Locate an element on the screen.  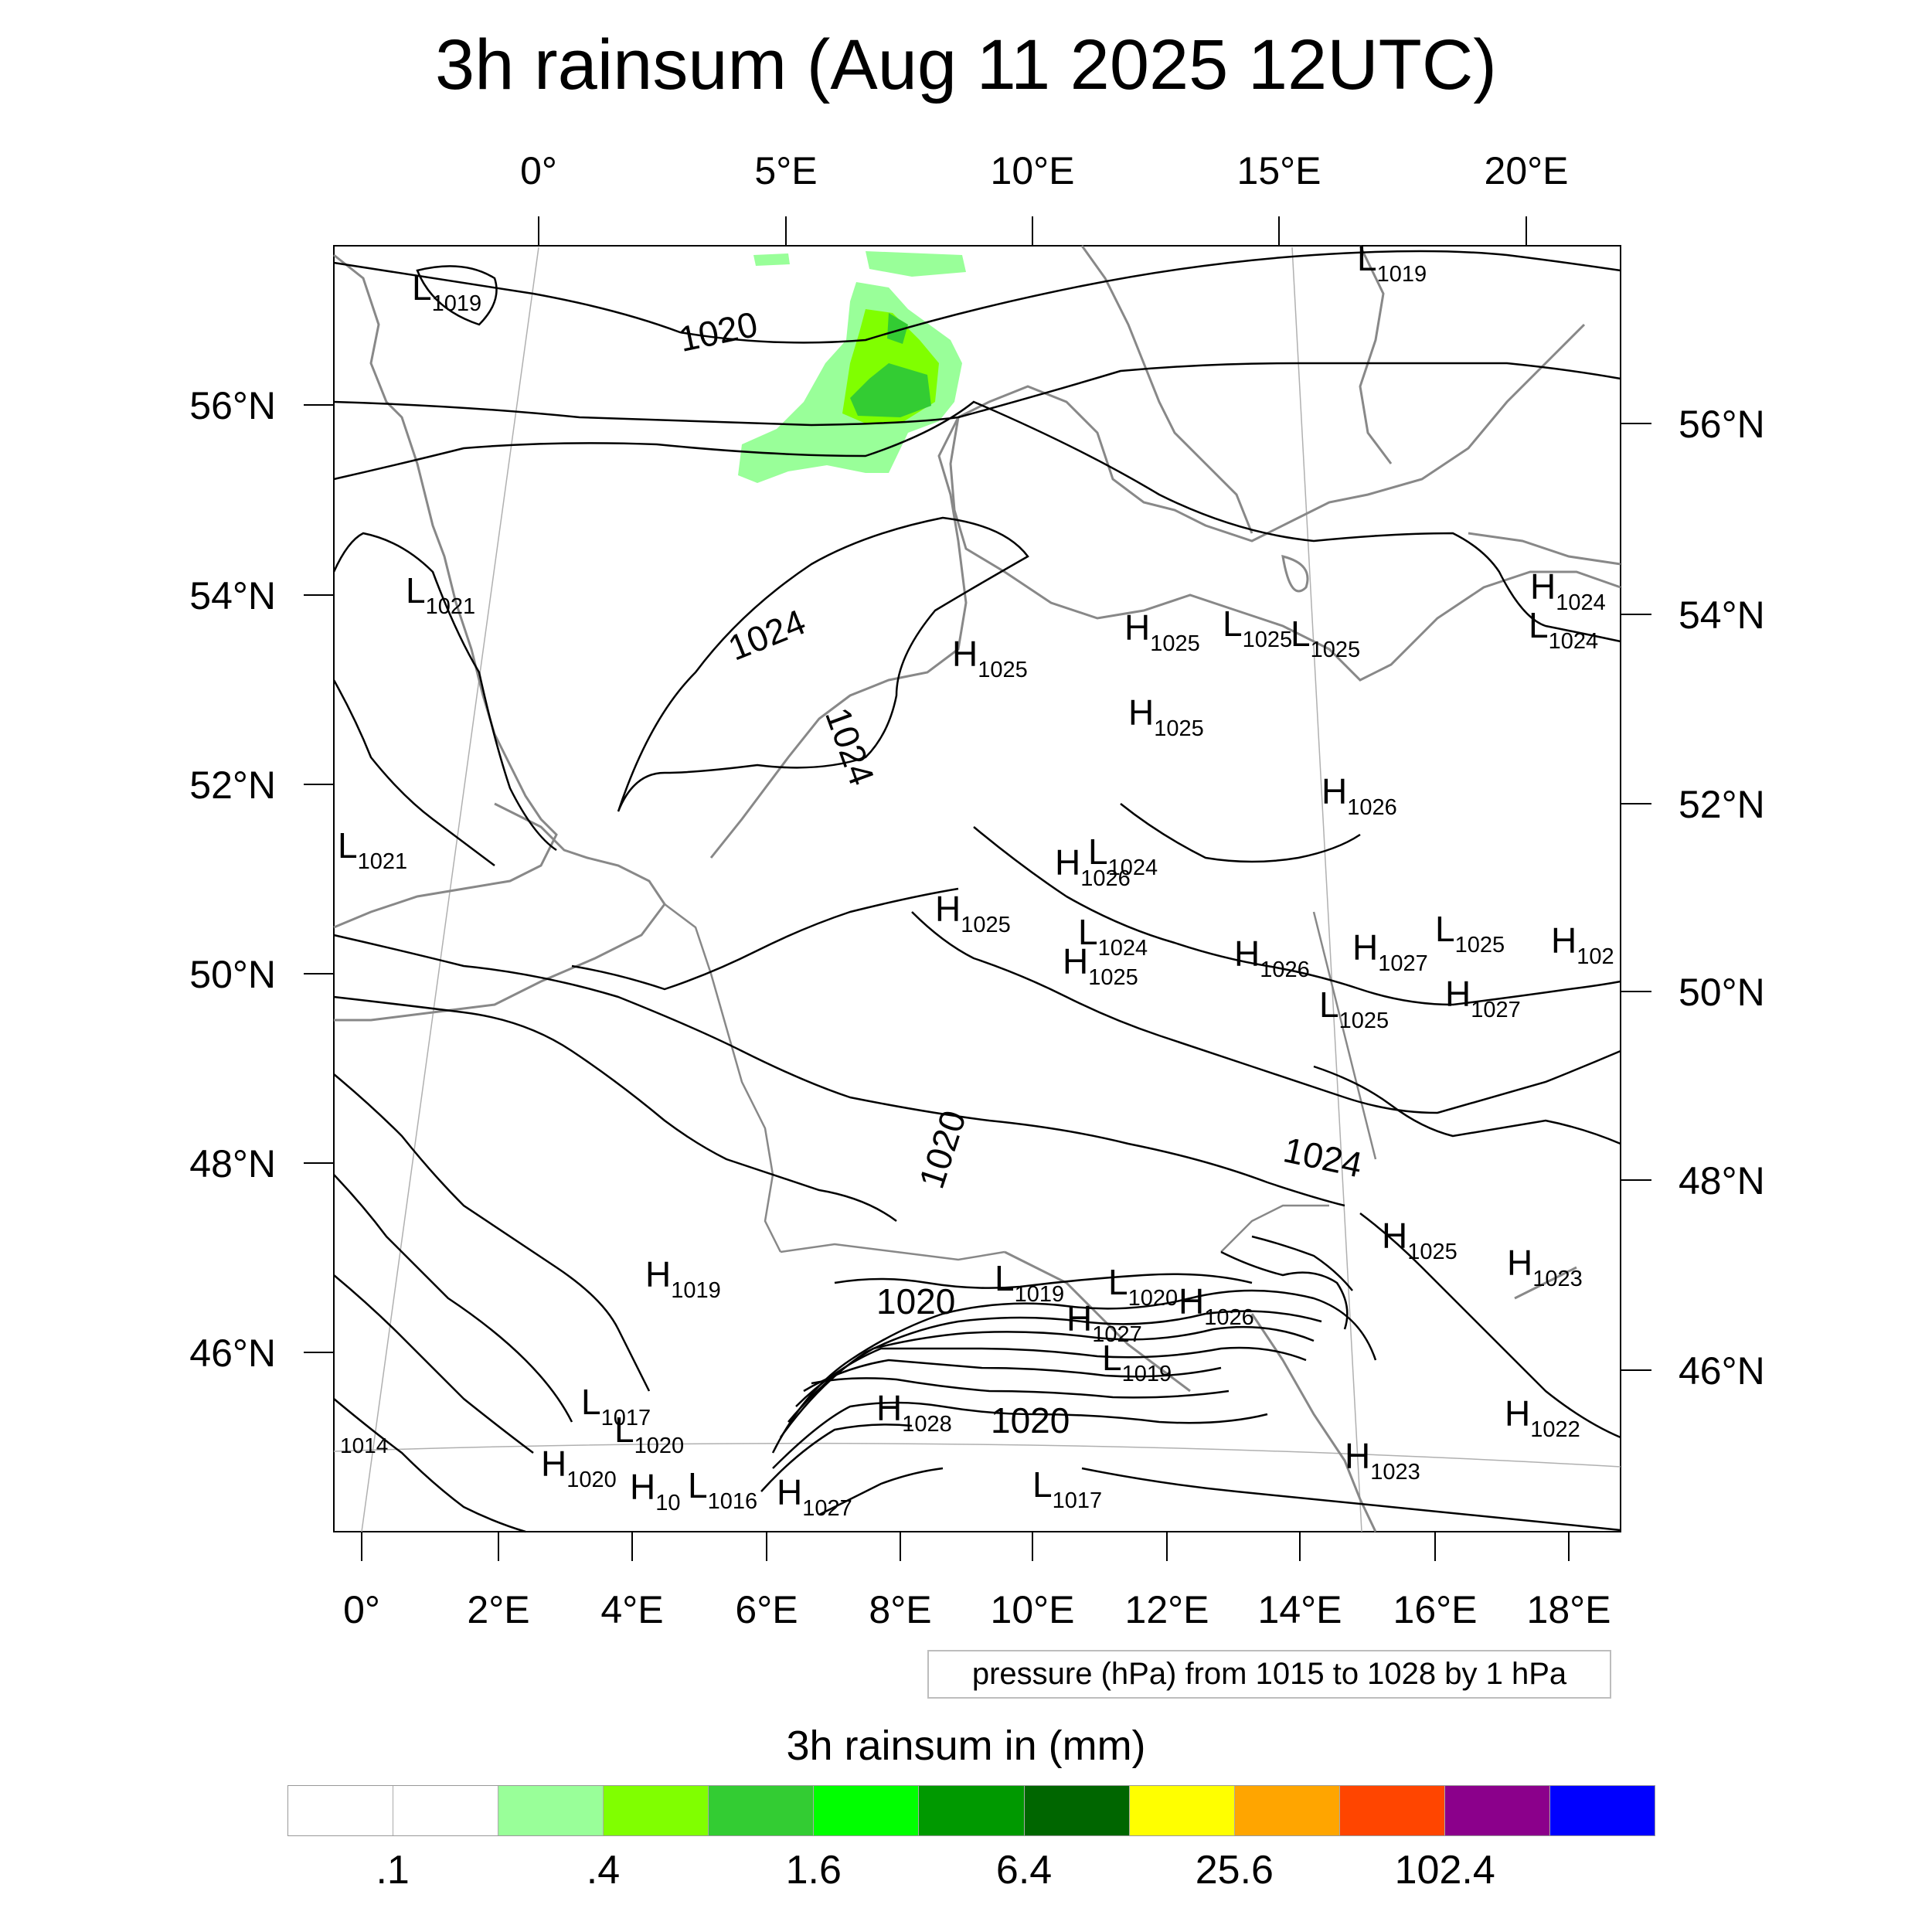
top-lon-ticks is located at coordinates (1033, 231).